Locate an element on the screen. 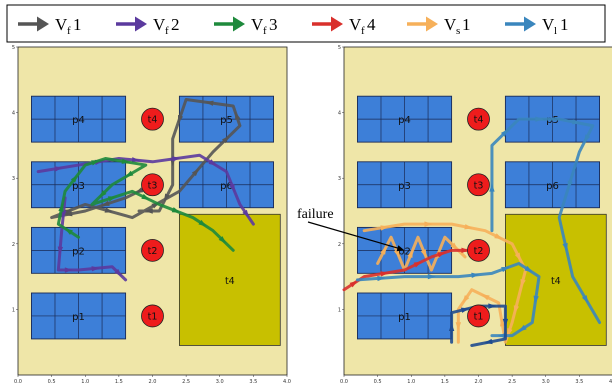  x-tick-label: 0.0 is located at coordinates (344, 382).